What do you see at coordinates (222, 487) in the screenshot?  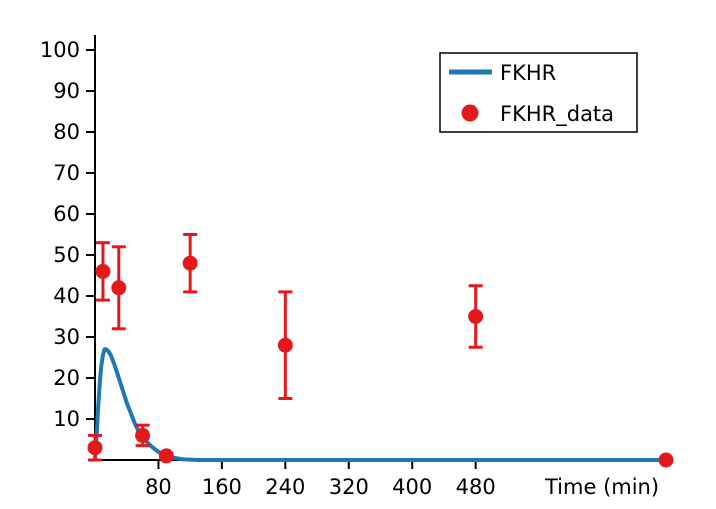 I see `x-tick-label: 160` at bounding box center [222, 487].